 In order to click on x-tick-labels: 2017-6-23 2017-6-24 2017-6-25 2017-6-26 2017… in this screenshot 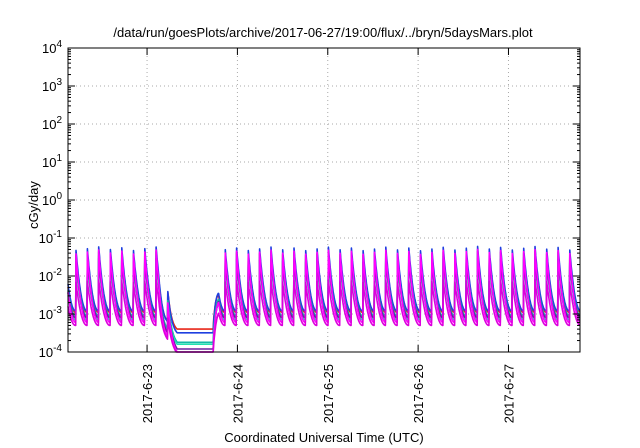, I will do `click(328, 393)`.